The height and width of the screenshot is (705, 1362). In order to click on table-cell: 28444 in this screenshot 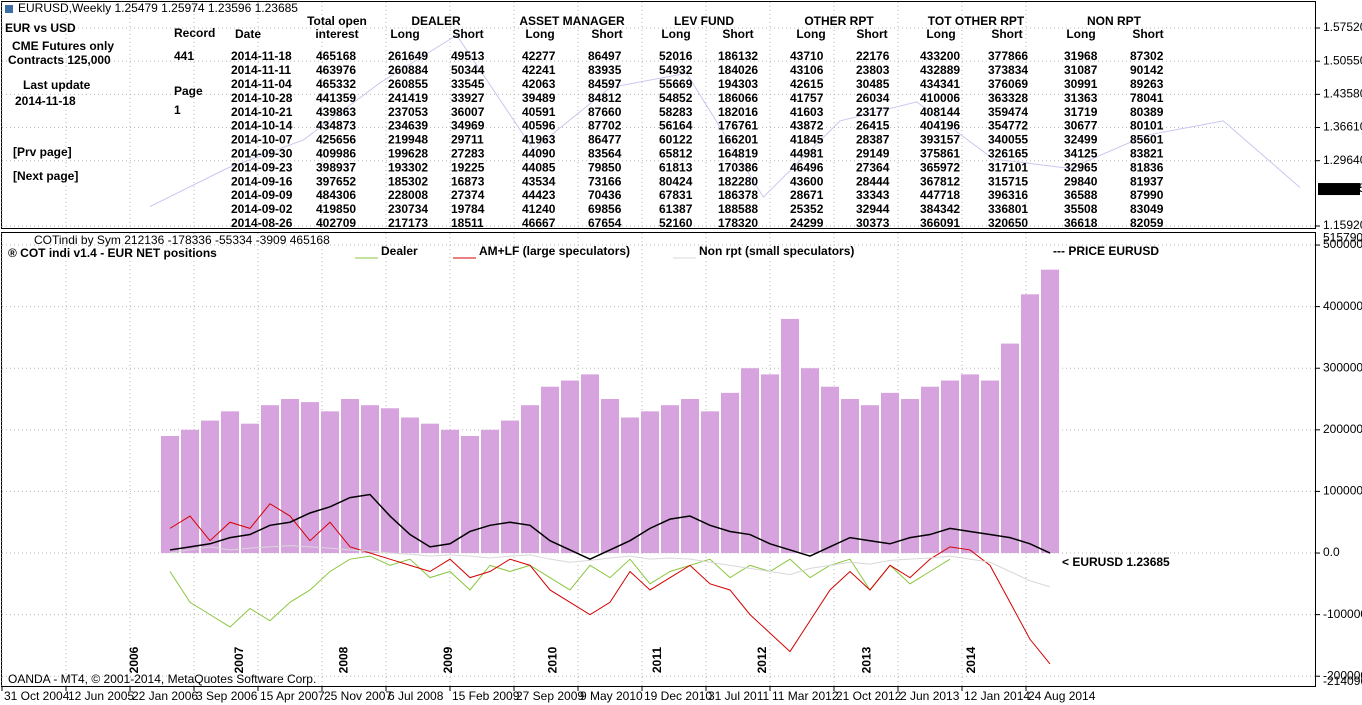, I will do `click(873, 181)`.